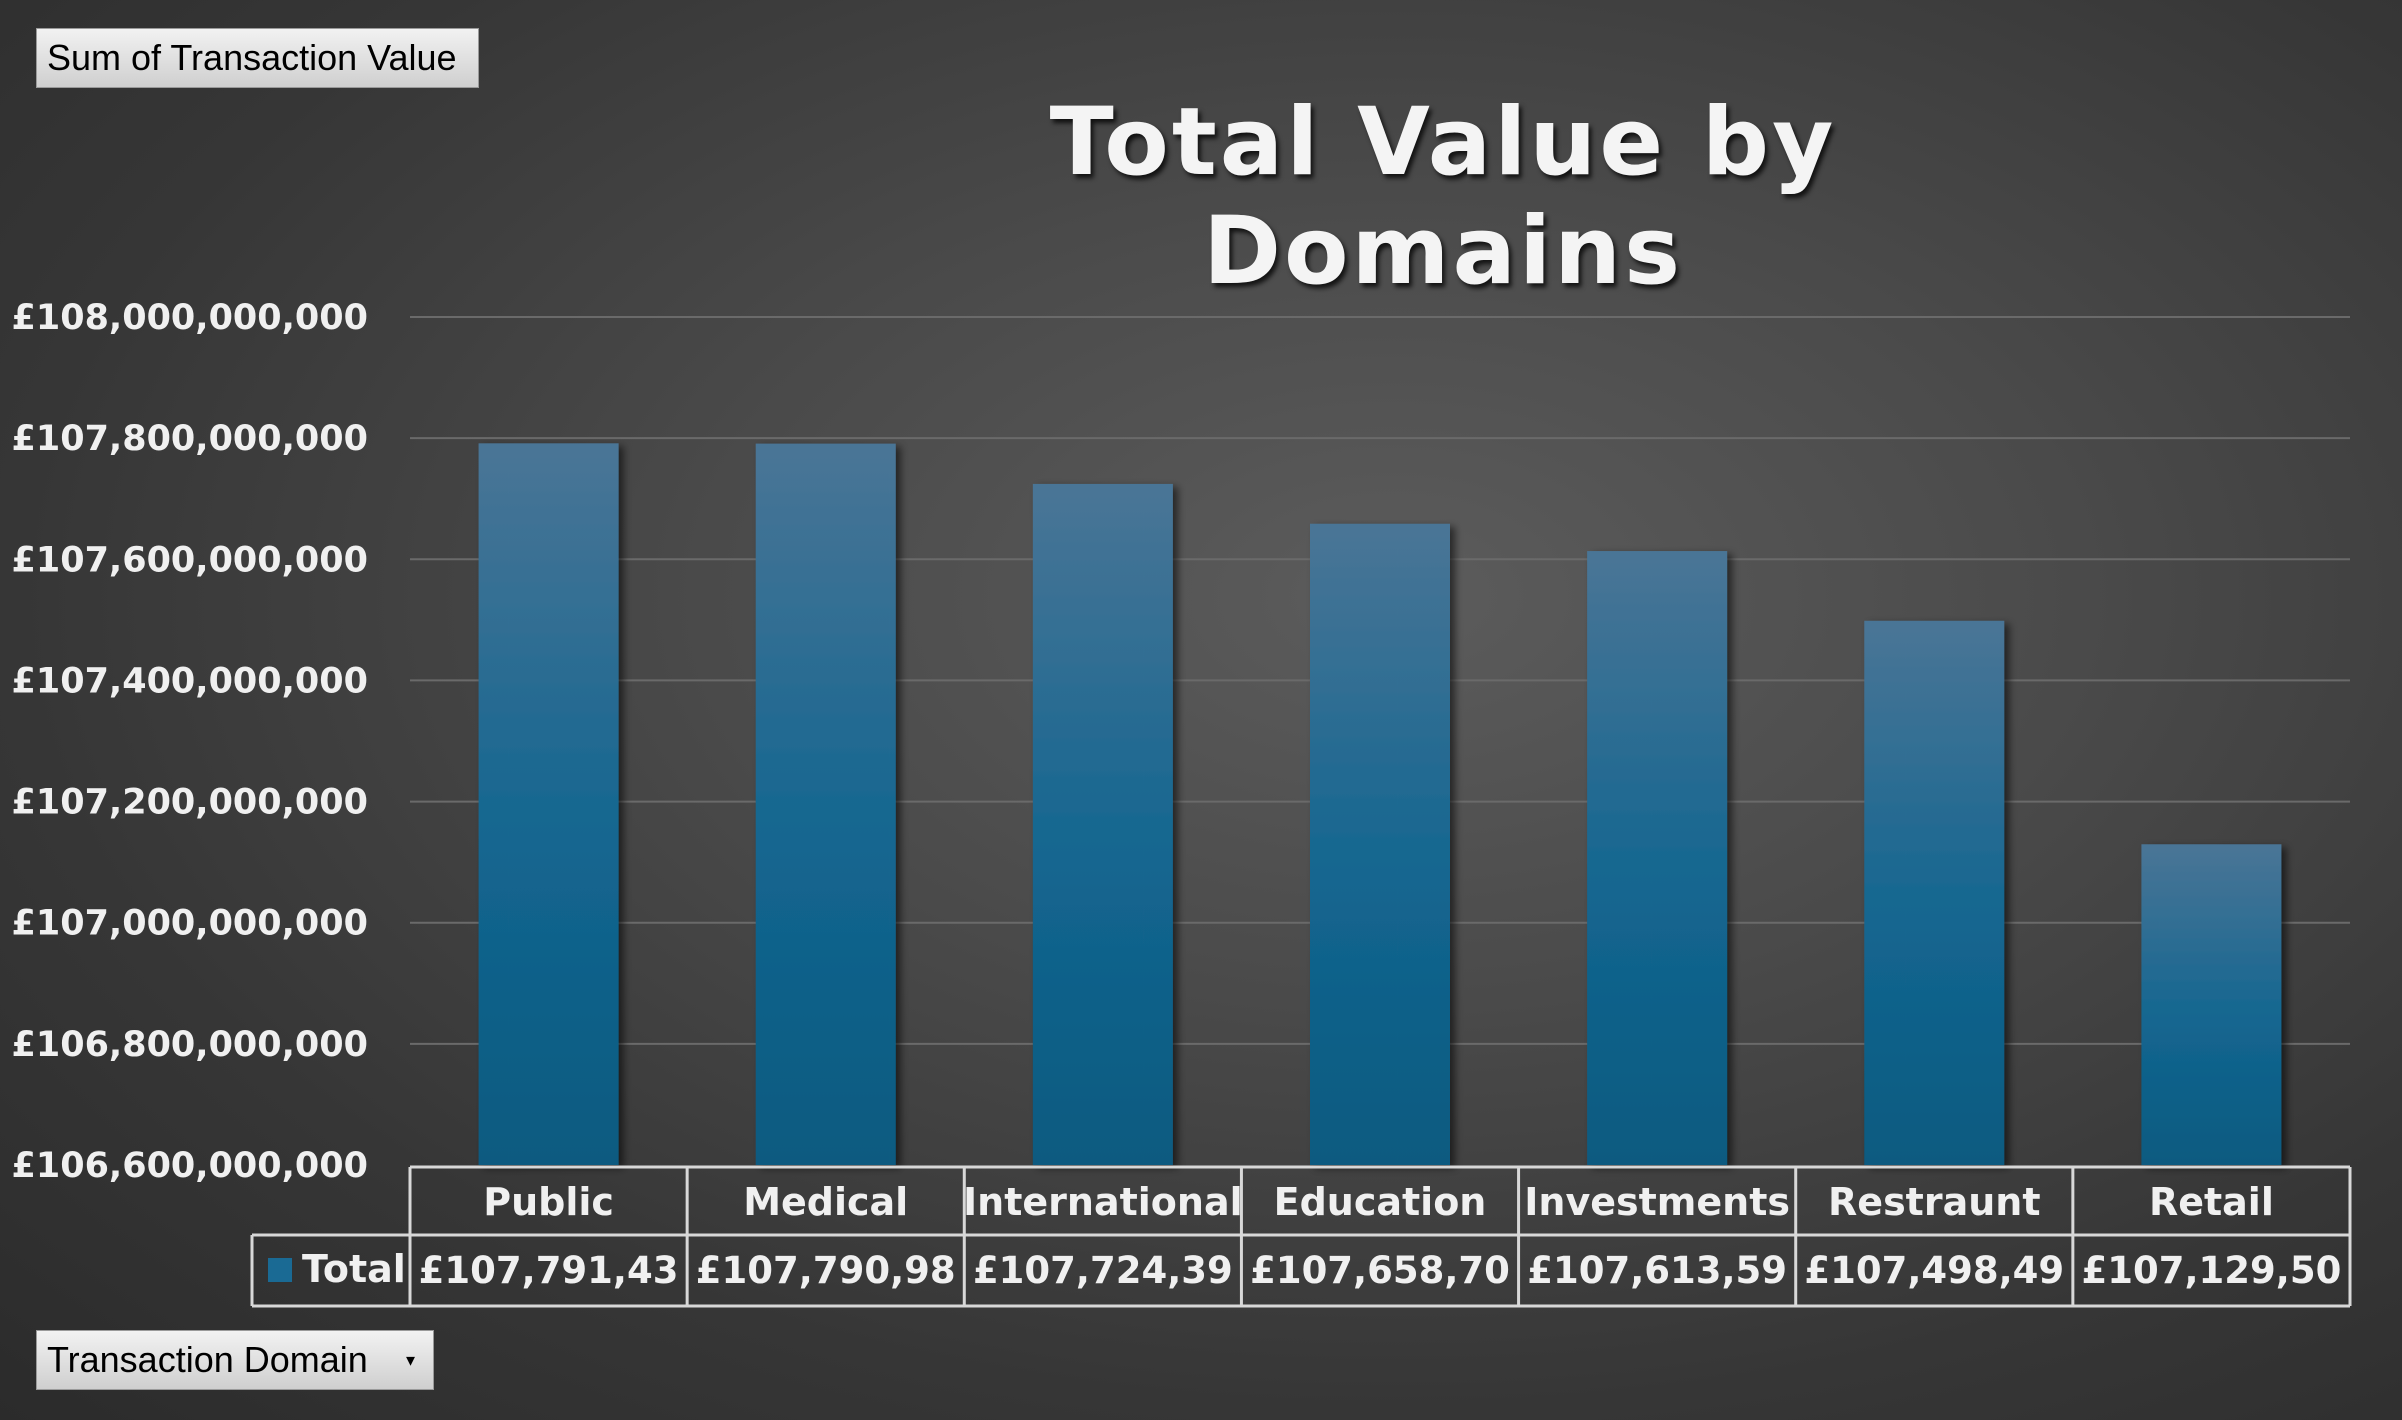 The image size is (2402, 1420). I want to click on axis-field-button: Transaction Domain ▾, so click(235, 1360).